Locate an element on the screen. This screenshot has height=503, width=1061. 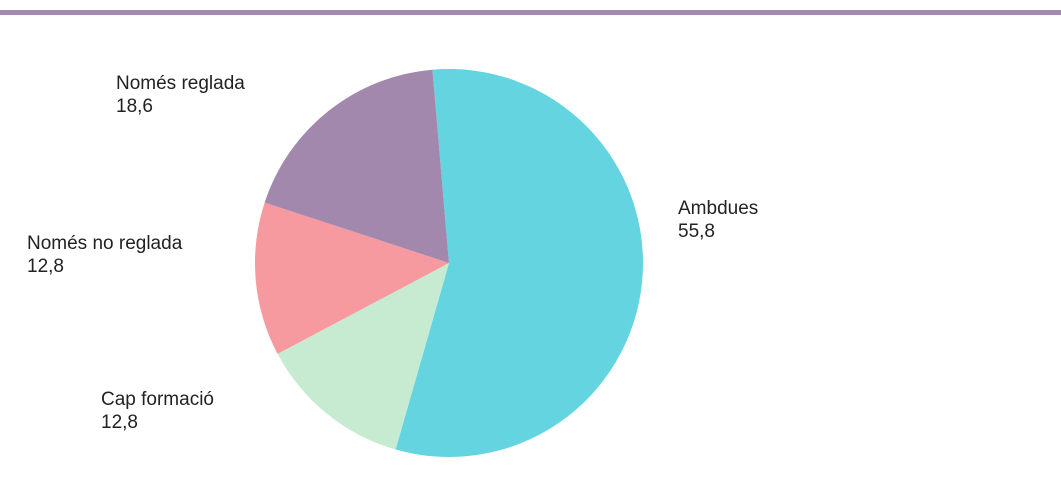
slice-name-nomes-reglada: Només reglada is located at coordinates (180, 83).